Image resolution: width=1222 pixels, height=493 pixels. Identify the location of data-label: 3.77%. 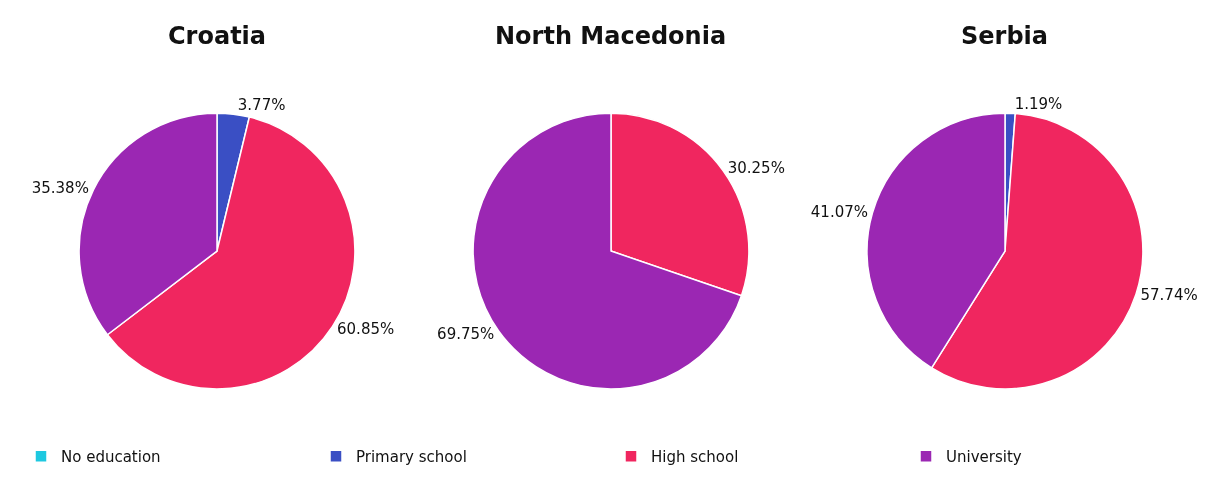
(261, 105).